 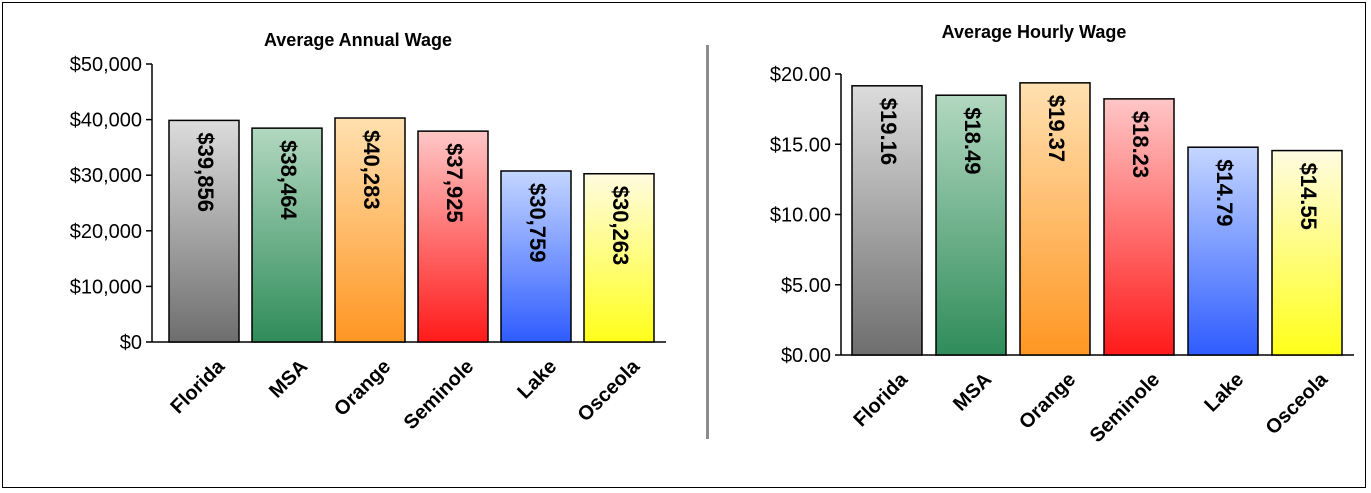 What do you see at coordinates (1056, 128) in the screenshot?
I see `data-label: $19.37` at bounding box center [1056, 128].